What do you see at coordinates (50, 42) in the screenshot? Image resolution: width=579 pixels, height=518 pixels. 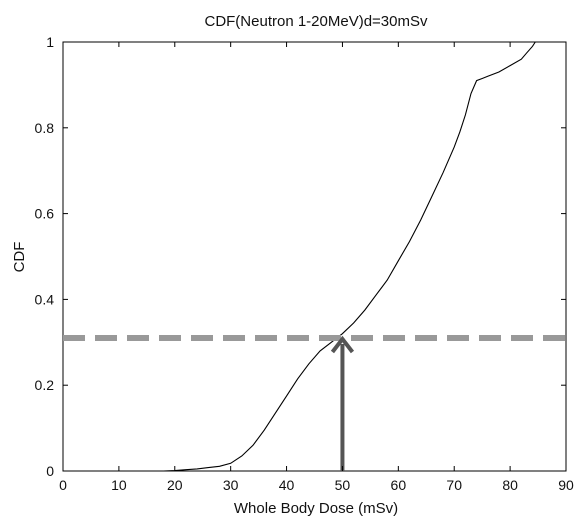 I see `y-tick-label: 1` at bounding box center [50, 42].